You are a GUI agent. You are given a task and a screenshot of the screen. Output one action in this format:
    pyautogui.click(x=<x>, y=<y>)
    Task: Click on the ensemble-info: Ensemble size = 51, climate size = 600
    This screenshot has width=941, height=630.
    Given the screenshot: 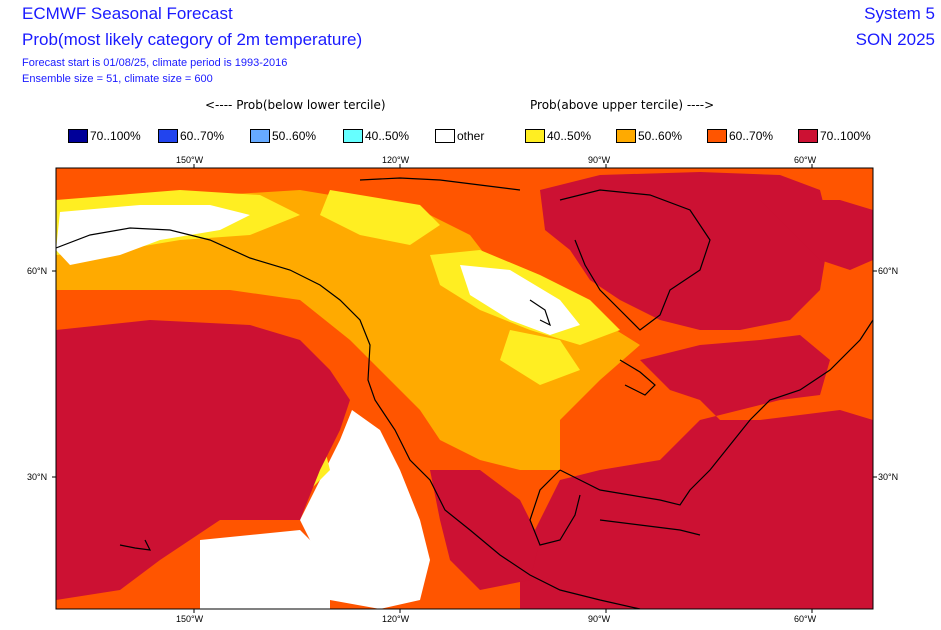 What is the action you would take?
    pyautogui.click(x=117, y=79)
    